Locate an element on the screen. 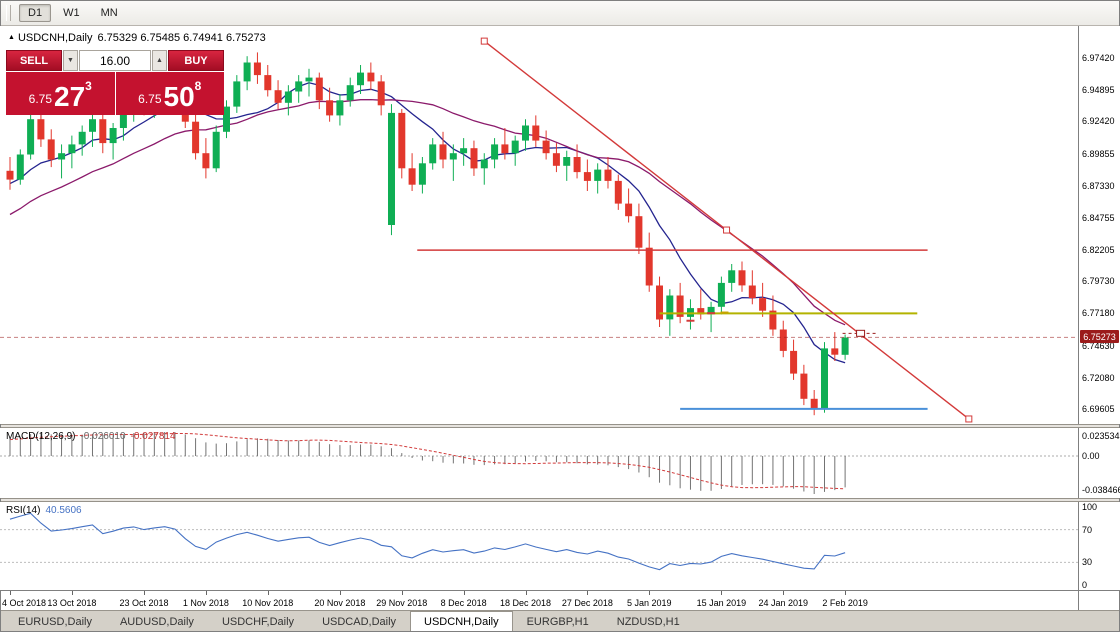  macd-signal-value: -0.027814 is located at coordinates (153, 436).